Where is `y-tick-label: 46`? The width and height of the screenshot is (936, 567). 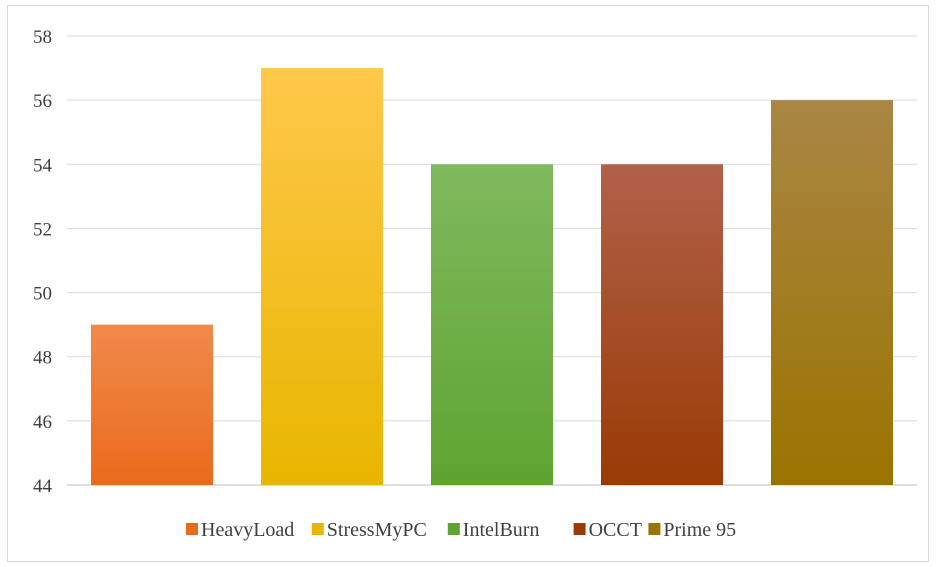
y-tick-label: 46 is located at coordinates (42, 422).